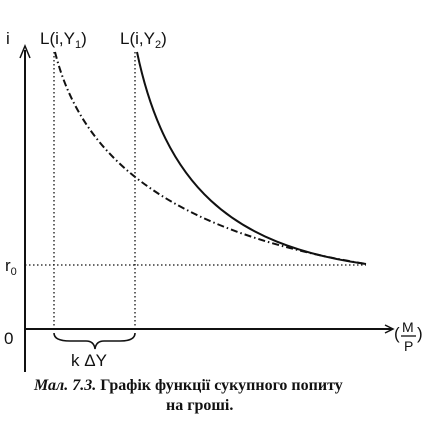 The image size is (429, 434). What do you see at coordinates (65, 385) in the screenshot?
I see `figure-reference: Мал. 7.3.` at bounding box center [65, 385].